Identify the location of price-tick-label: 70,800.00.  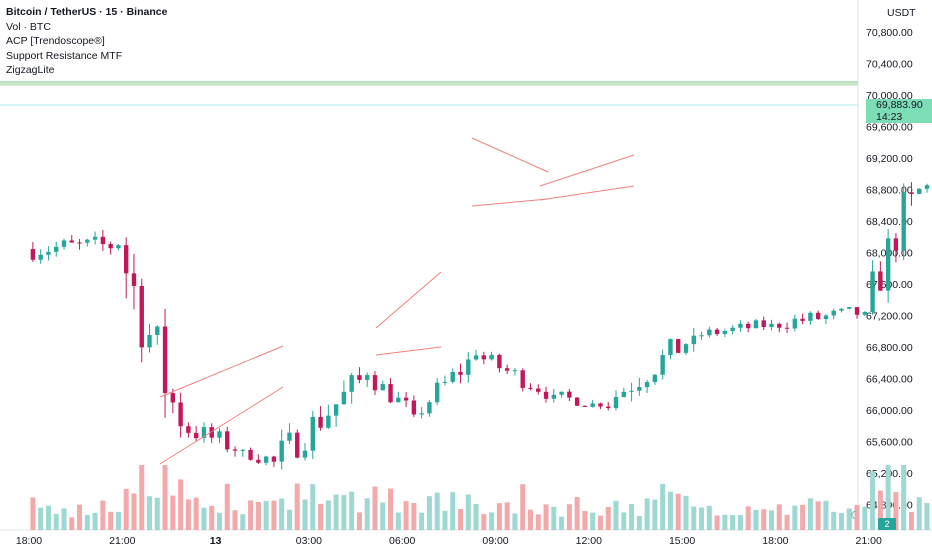
(889, 33).